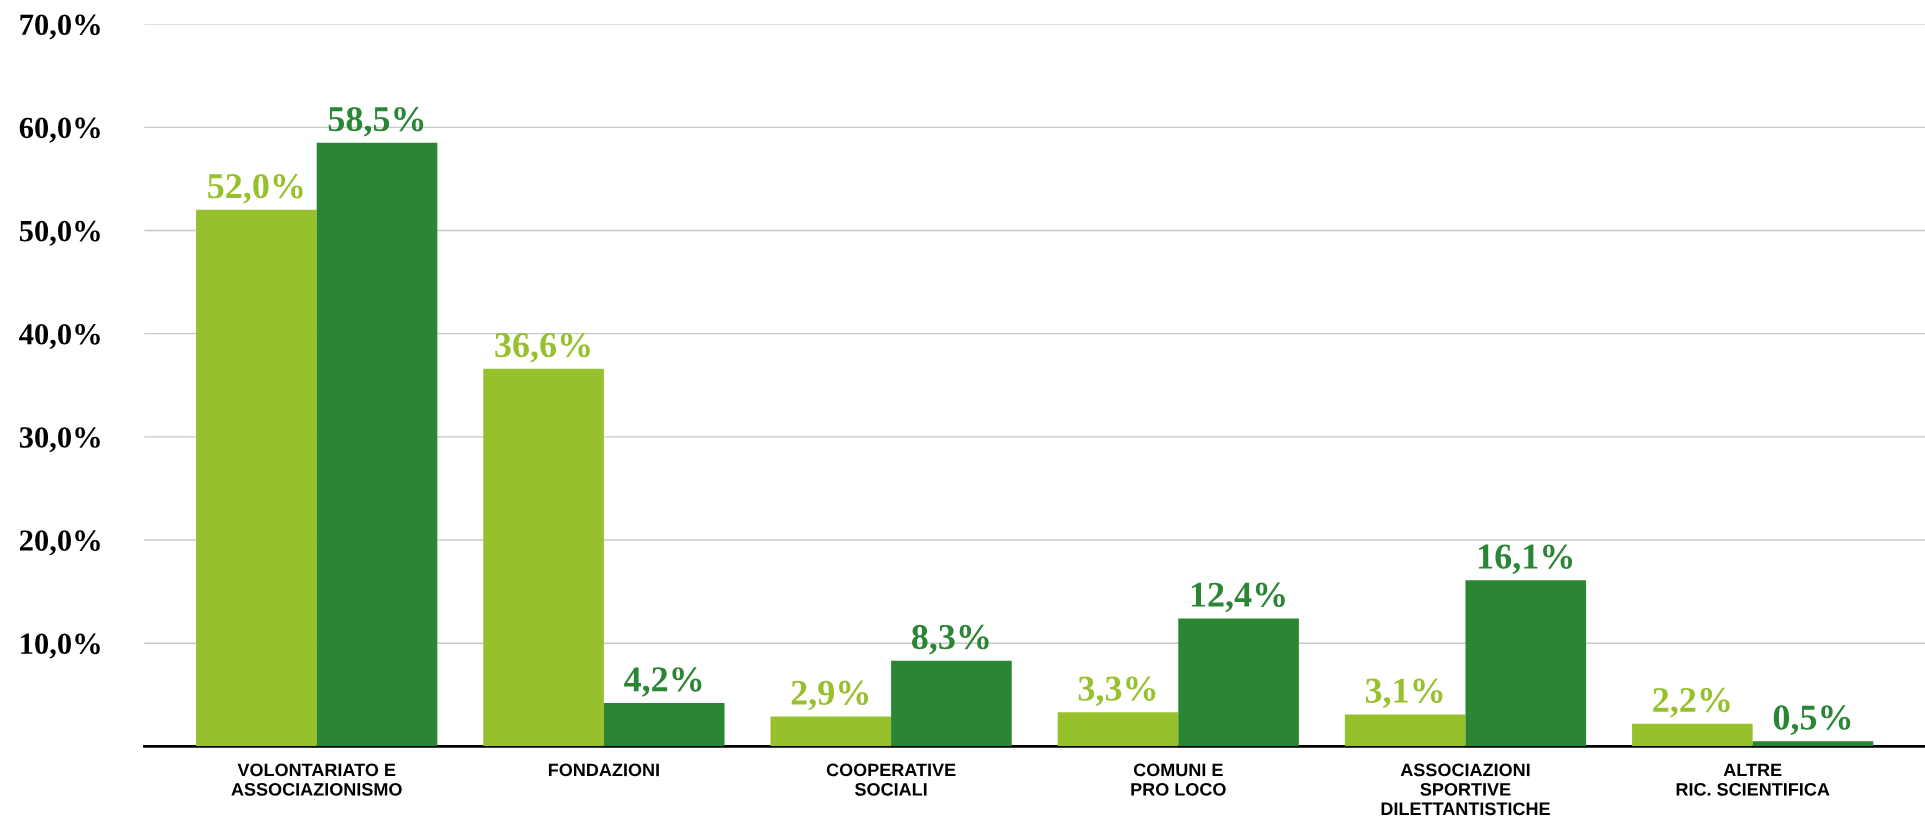 Image resolution: width=1925 pixels, height=833 pixels. Describe the element at coordinates (950, 639) in the screenshot. I see `data-label: 8,3%` at that location.